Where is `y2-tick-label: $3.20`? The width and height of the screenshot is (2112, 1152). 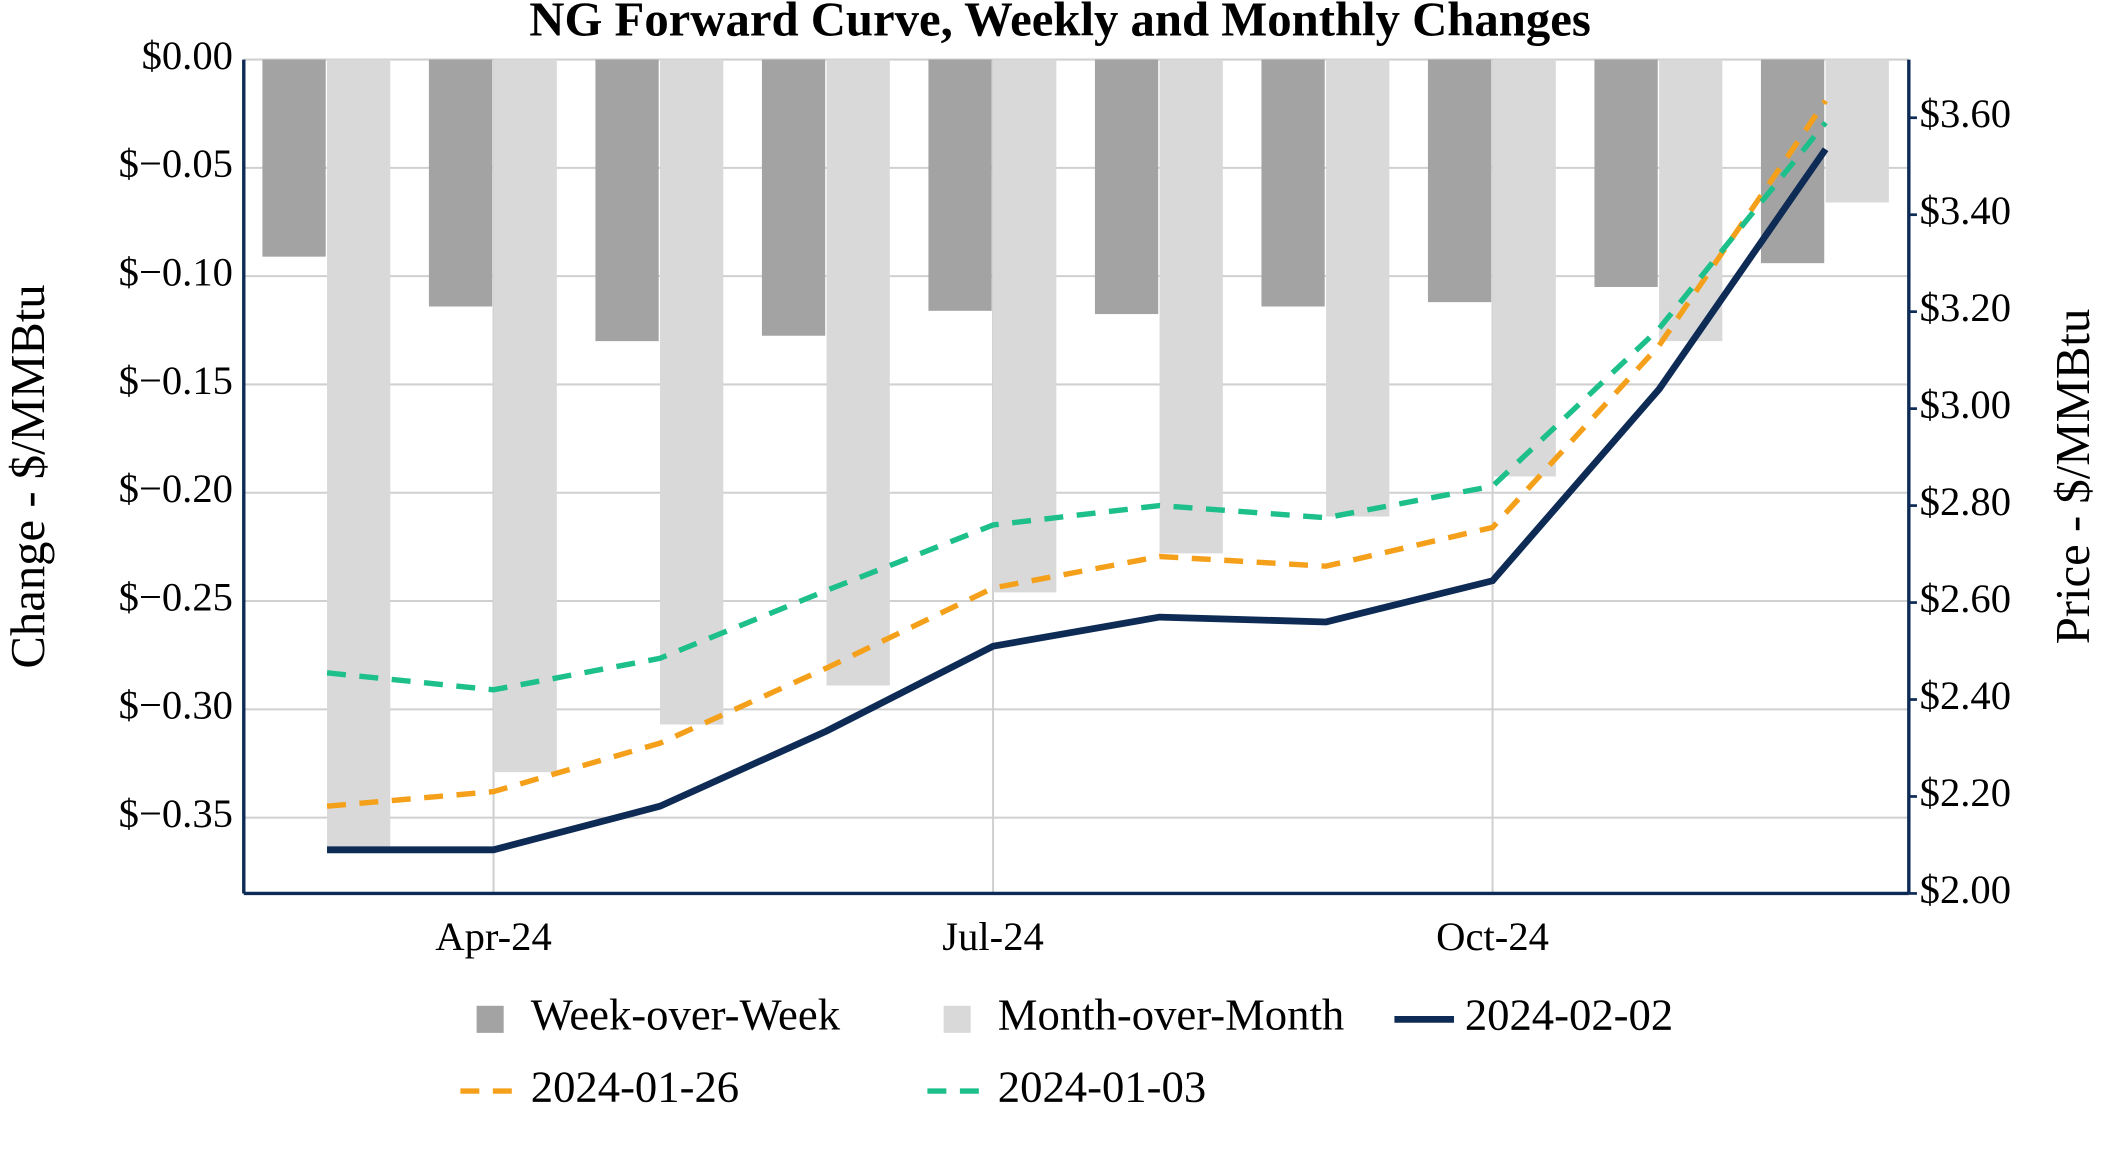 y2-tick-label: $3.20 is located at coordinates (1965, 307).